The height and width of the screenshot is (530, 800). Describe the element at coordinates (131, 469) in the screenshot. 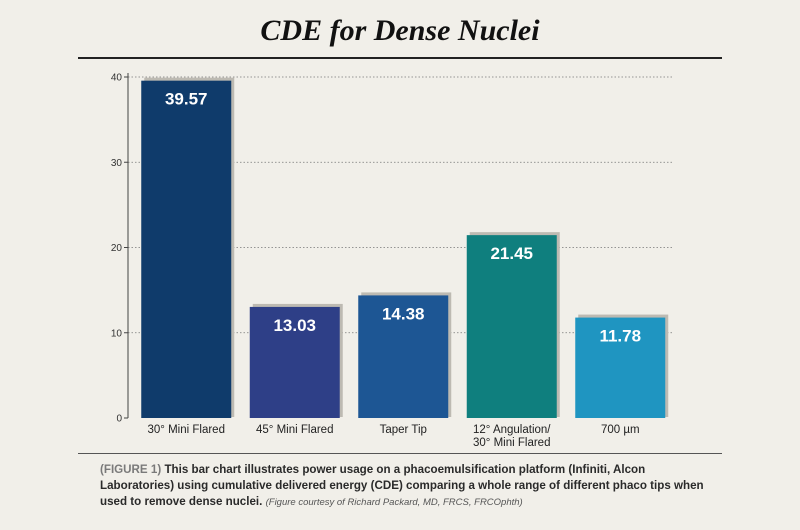

I see `caption-tag: (FIGURE 1)` at that location.